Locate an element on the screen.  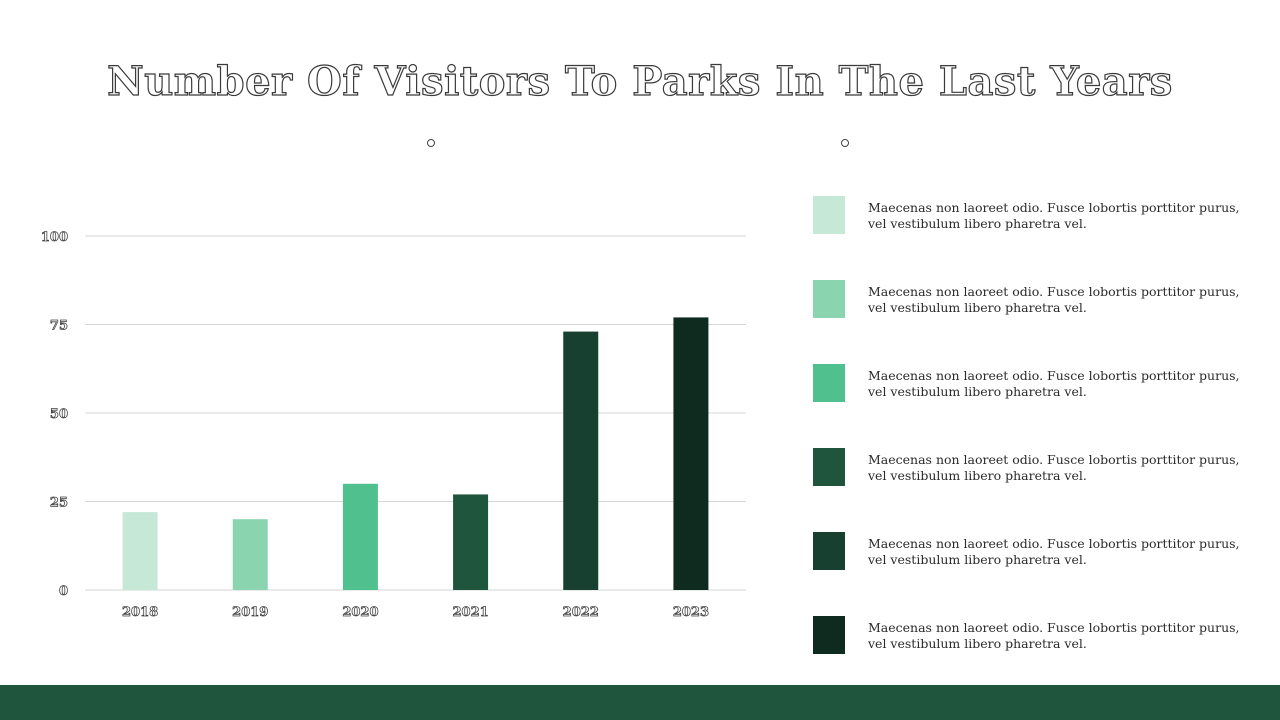
y-tick-label: 75 is located at coordinates (59, 326).